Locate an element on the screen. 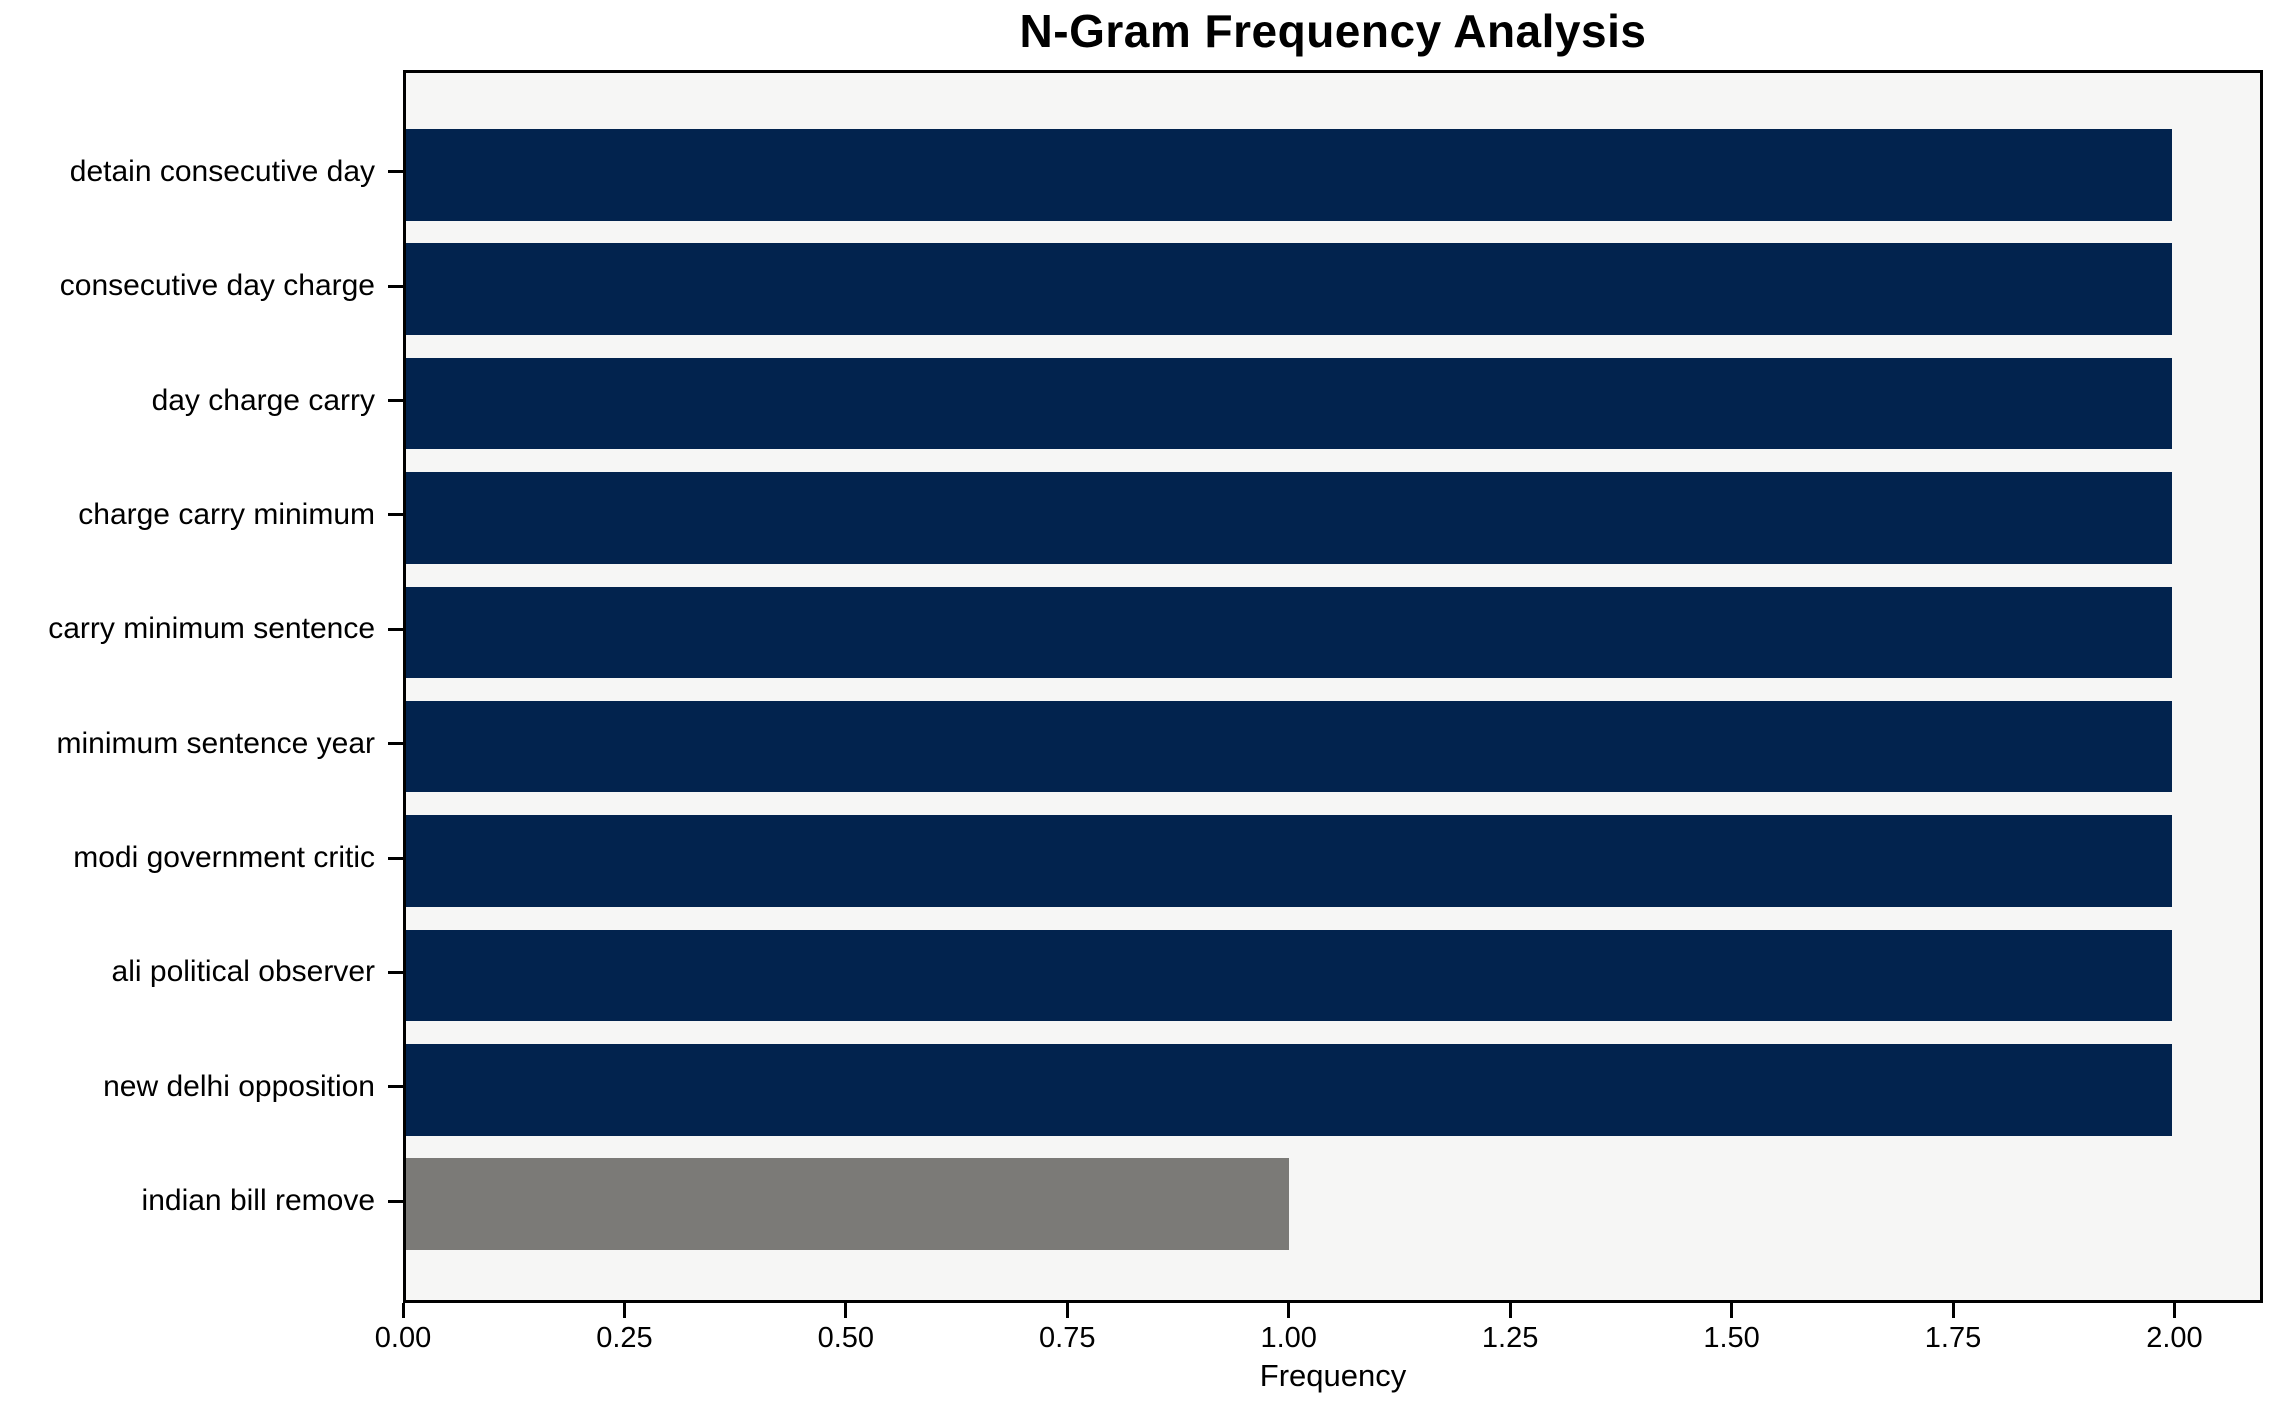 This screenshot has height=1414, width=2282. y-tick-label-1: consecutive day charge is located at coordinates (217, 286).